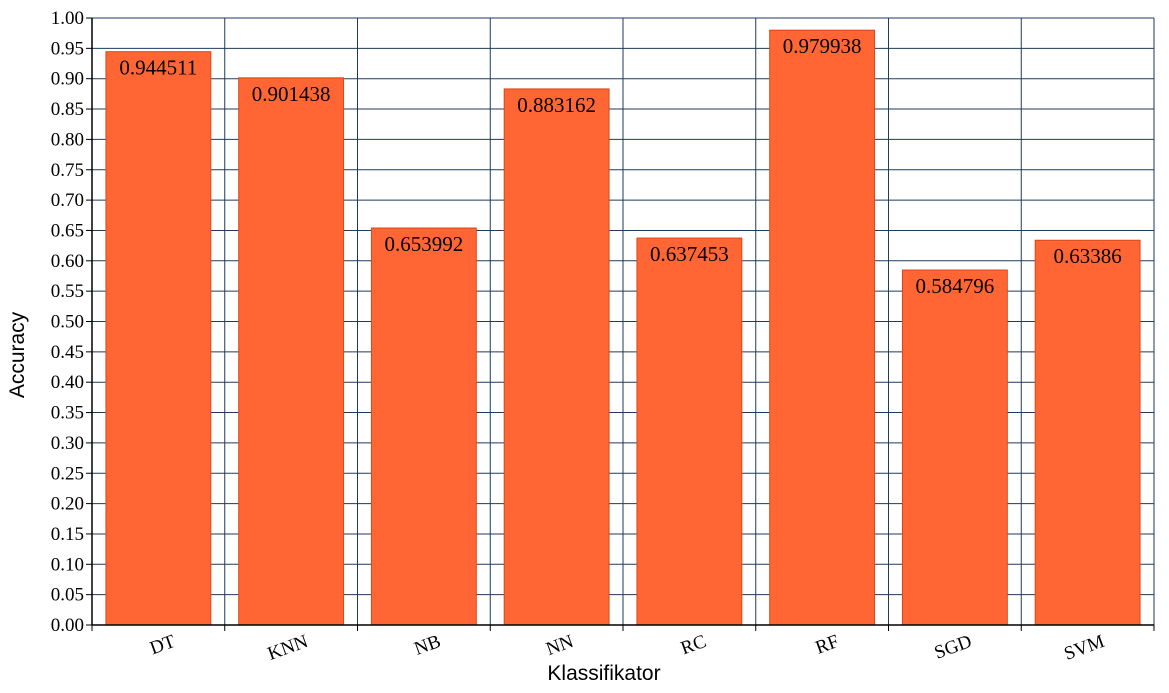  Describe the element at coordinates (423, 426) in the screenshot. I see `bar-nb` at that location.